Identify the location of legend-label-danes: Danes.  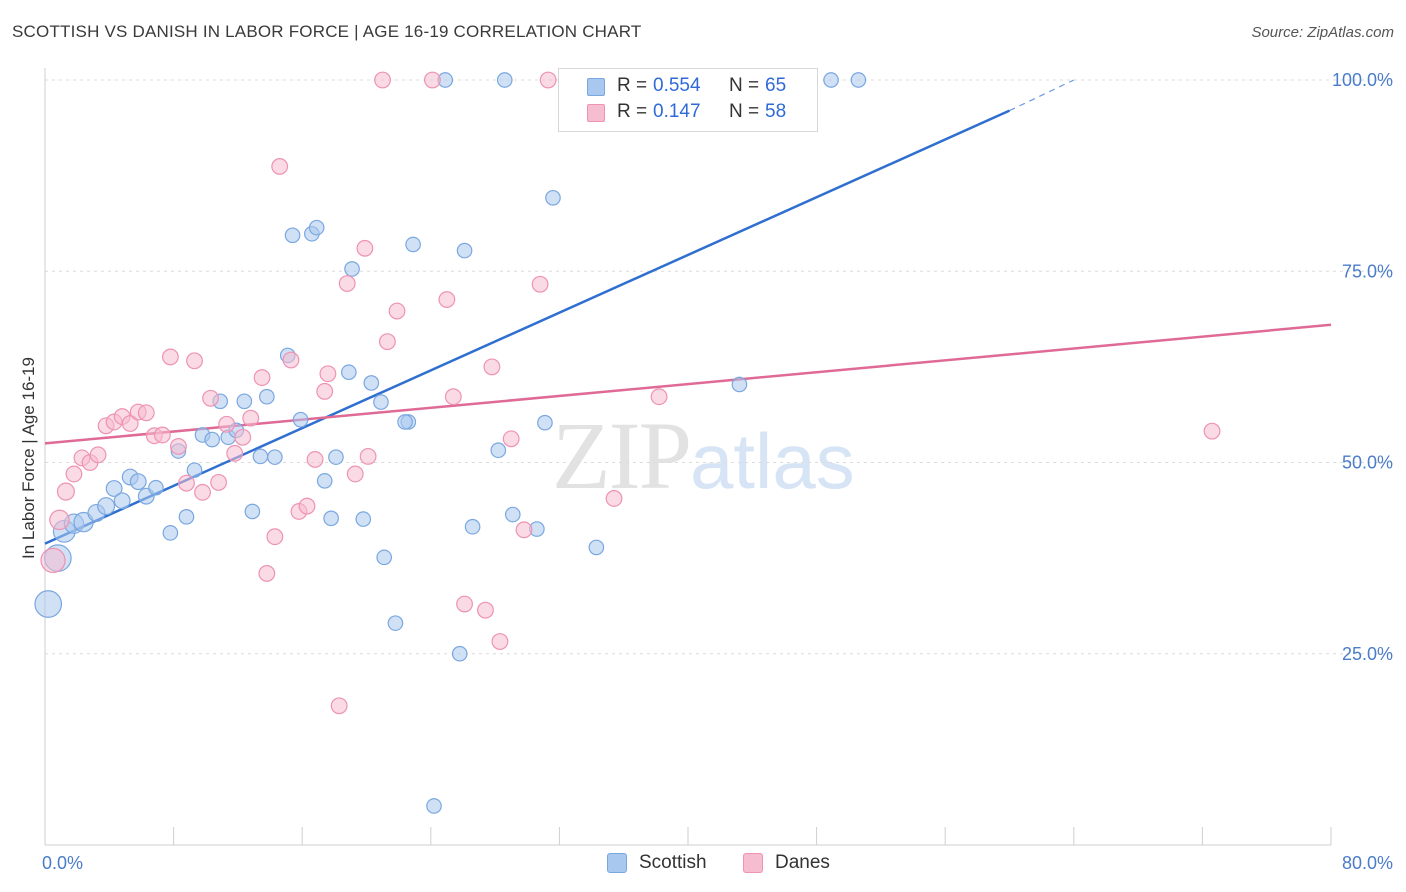
(802, 862).